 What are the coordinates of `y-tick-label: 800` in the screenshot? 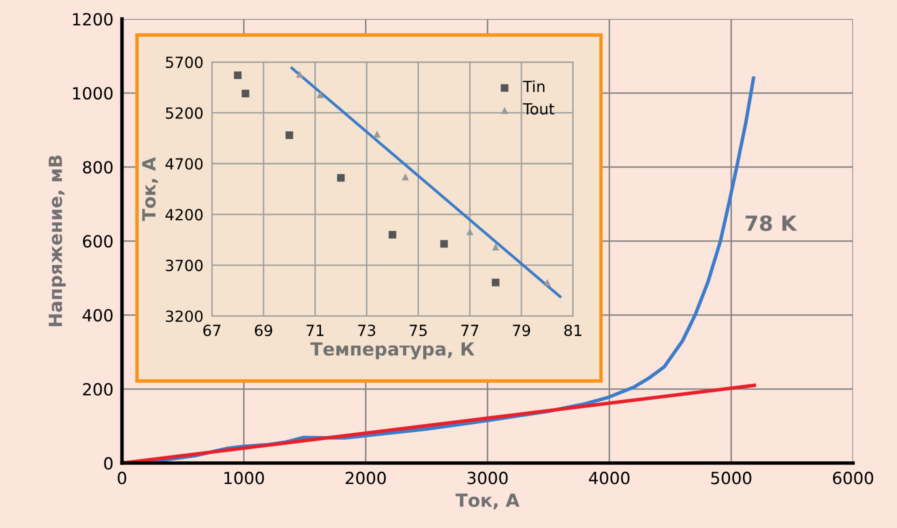 It's located at (97, 167).